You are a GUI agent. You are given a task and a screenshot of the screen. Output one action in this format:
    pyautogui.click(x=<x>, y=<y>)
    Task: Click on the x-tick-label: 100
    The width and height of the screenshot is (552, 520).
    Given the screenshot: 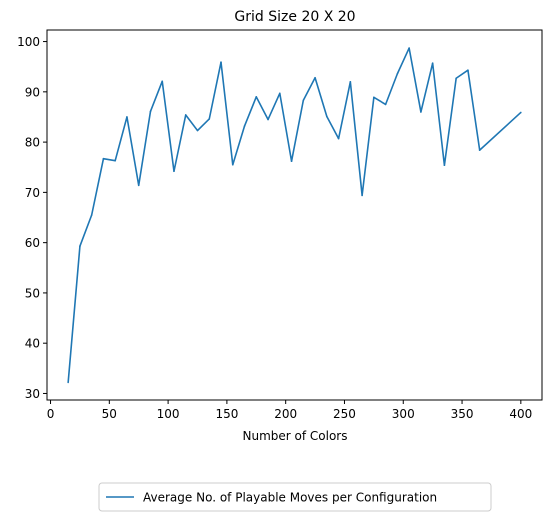 What is the action you would take?
    pyautogui.click(x=168, y=414)
    